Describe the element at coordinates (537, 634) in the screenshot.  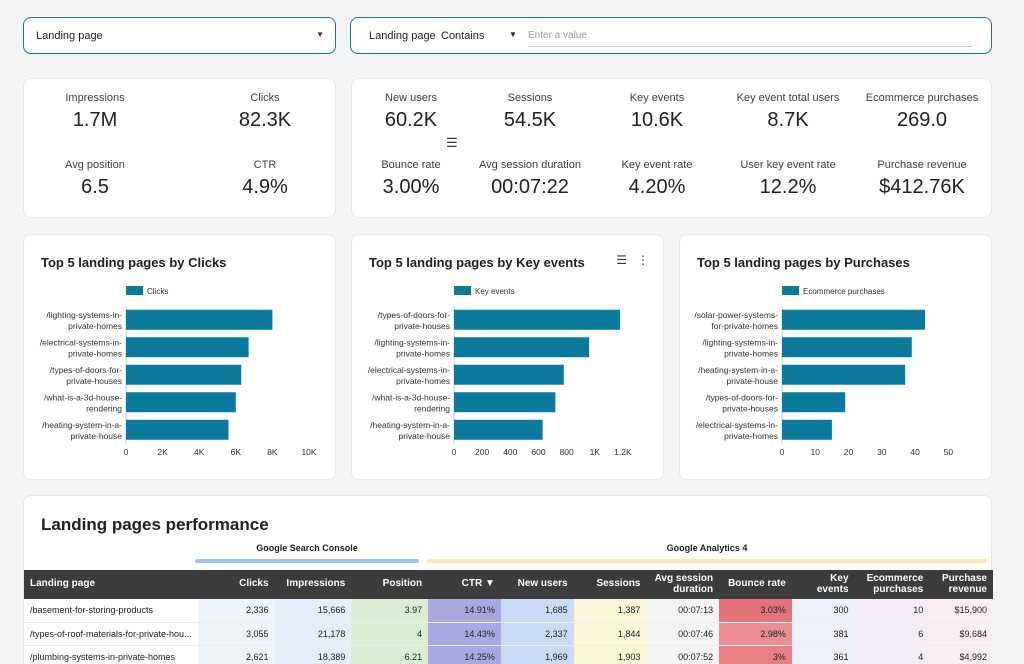
I see `table-cell: 2,337` at that location.